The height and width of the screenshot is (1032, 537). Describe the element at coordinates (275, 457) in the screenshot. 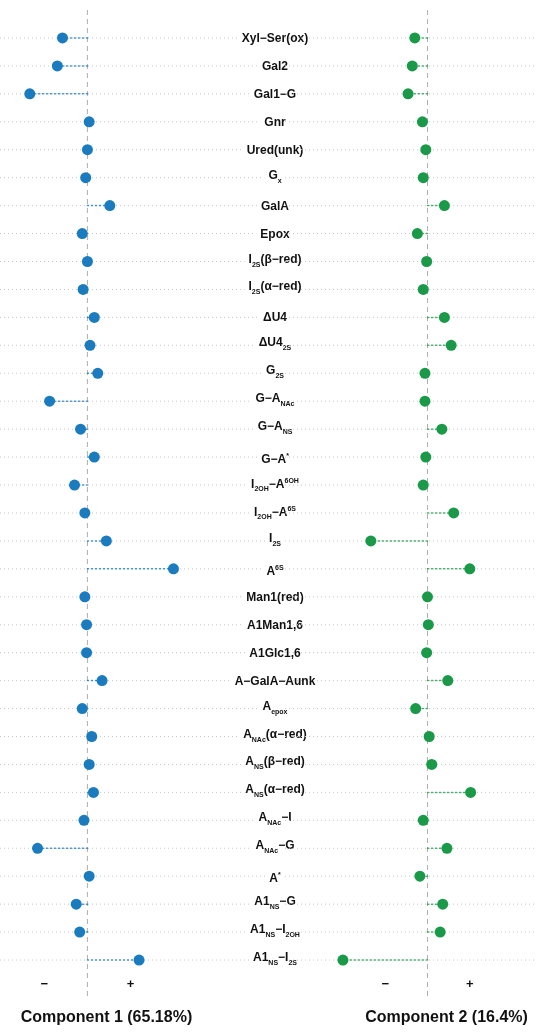

I see `y-tick-label: G−A$^{*}$` at that location.